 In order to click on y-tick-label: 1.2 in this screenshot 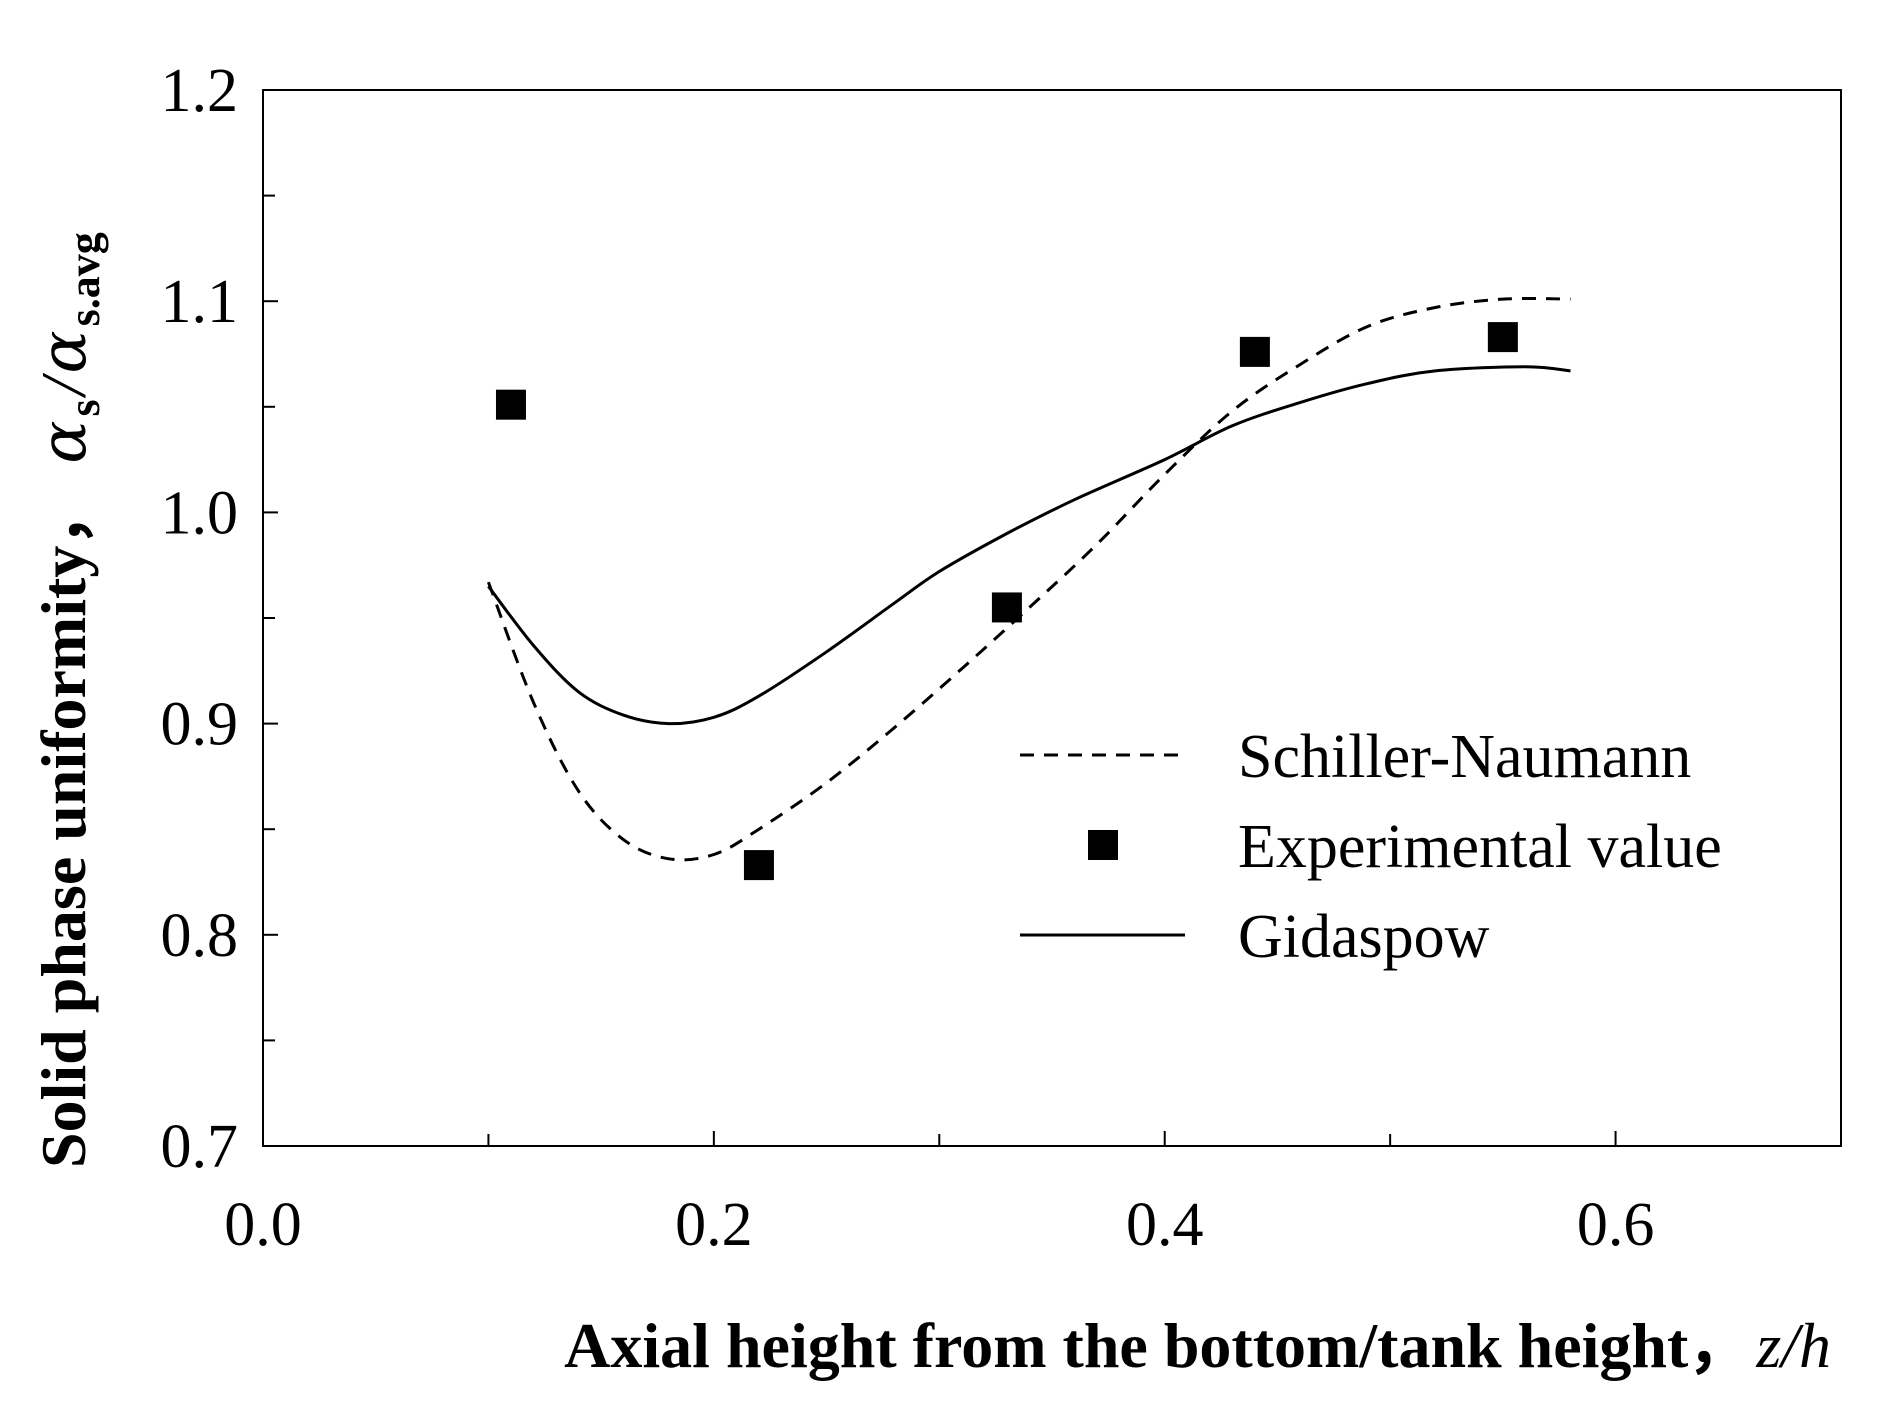, I will do `click(200, 91)`.